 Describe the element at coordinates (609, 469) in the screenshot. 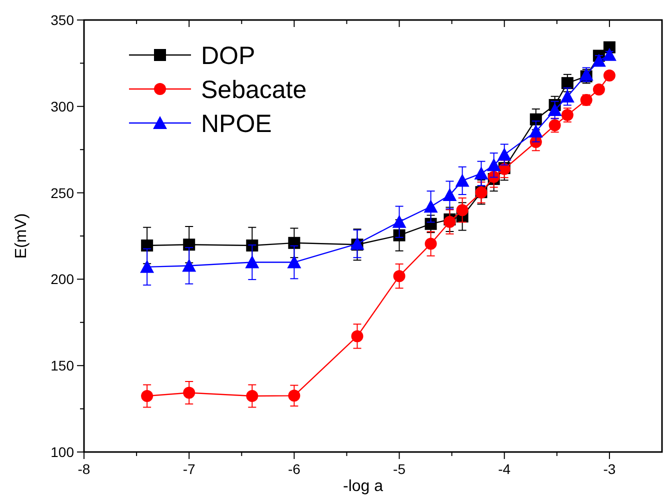

I see `x-tick-label: -3` at that location.